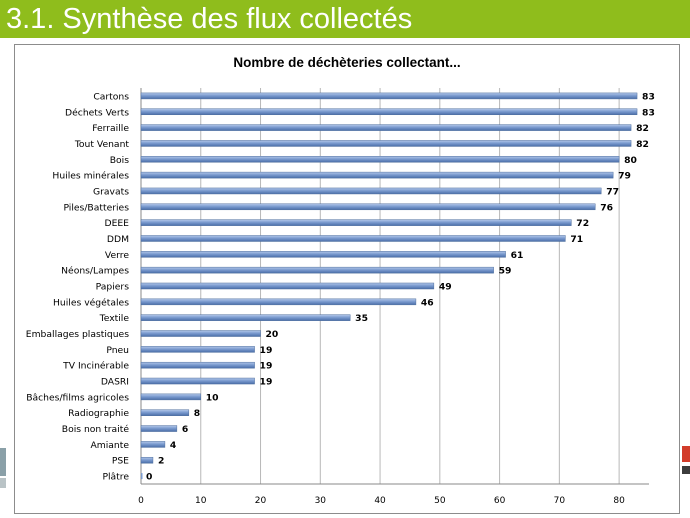  Describe the element at coordinates (517, 255) in the screenshot. I see `value-label: 61` at that location.